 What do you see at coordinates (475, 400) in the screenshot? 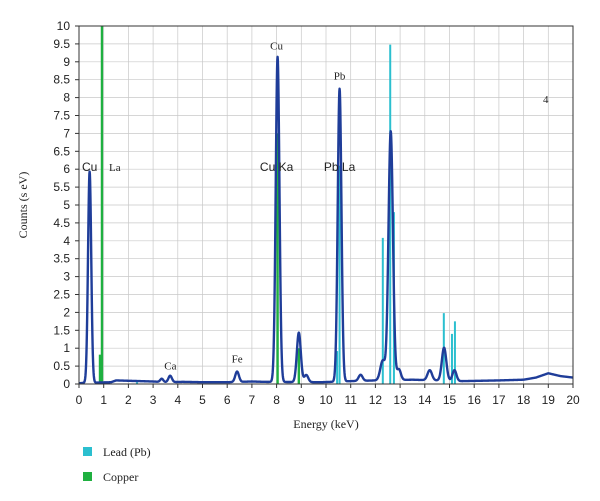
I see `x-tick-label: 16` at bounding box center [475, 400].